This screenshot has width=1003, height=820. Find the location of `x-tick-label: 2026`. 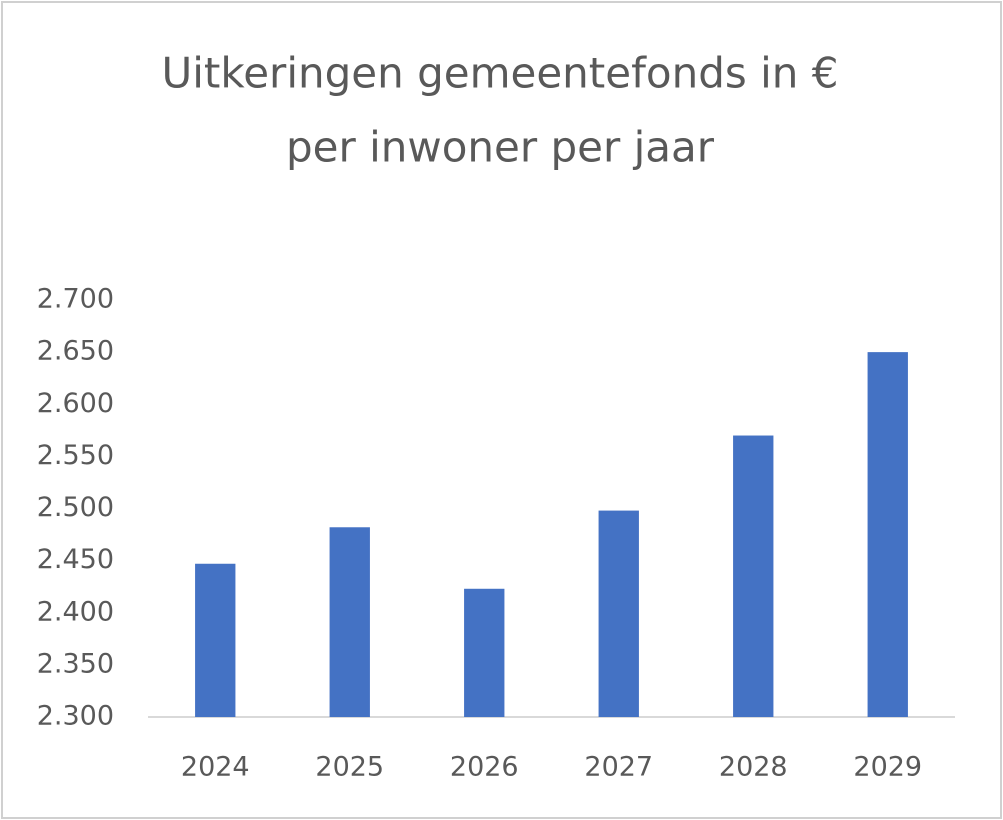

x-tick-label: 2026 is located at coordinates (484, 767).